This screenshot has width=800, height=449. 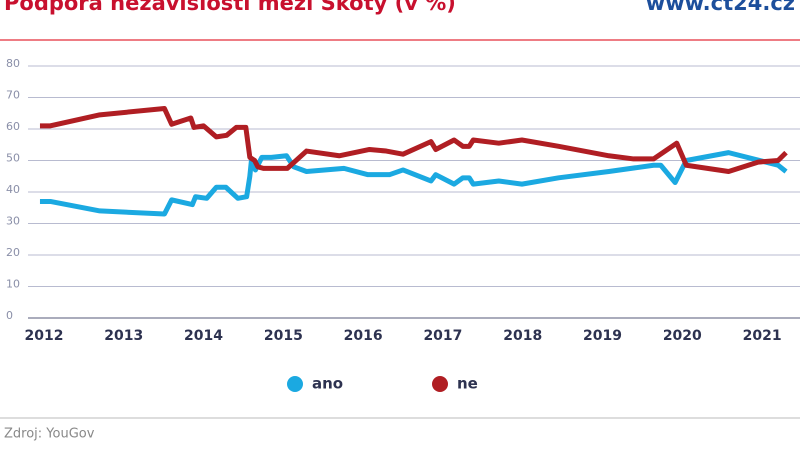 I want to click on x-tick-label: 2018, so click(x=522, y=336).